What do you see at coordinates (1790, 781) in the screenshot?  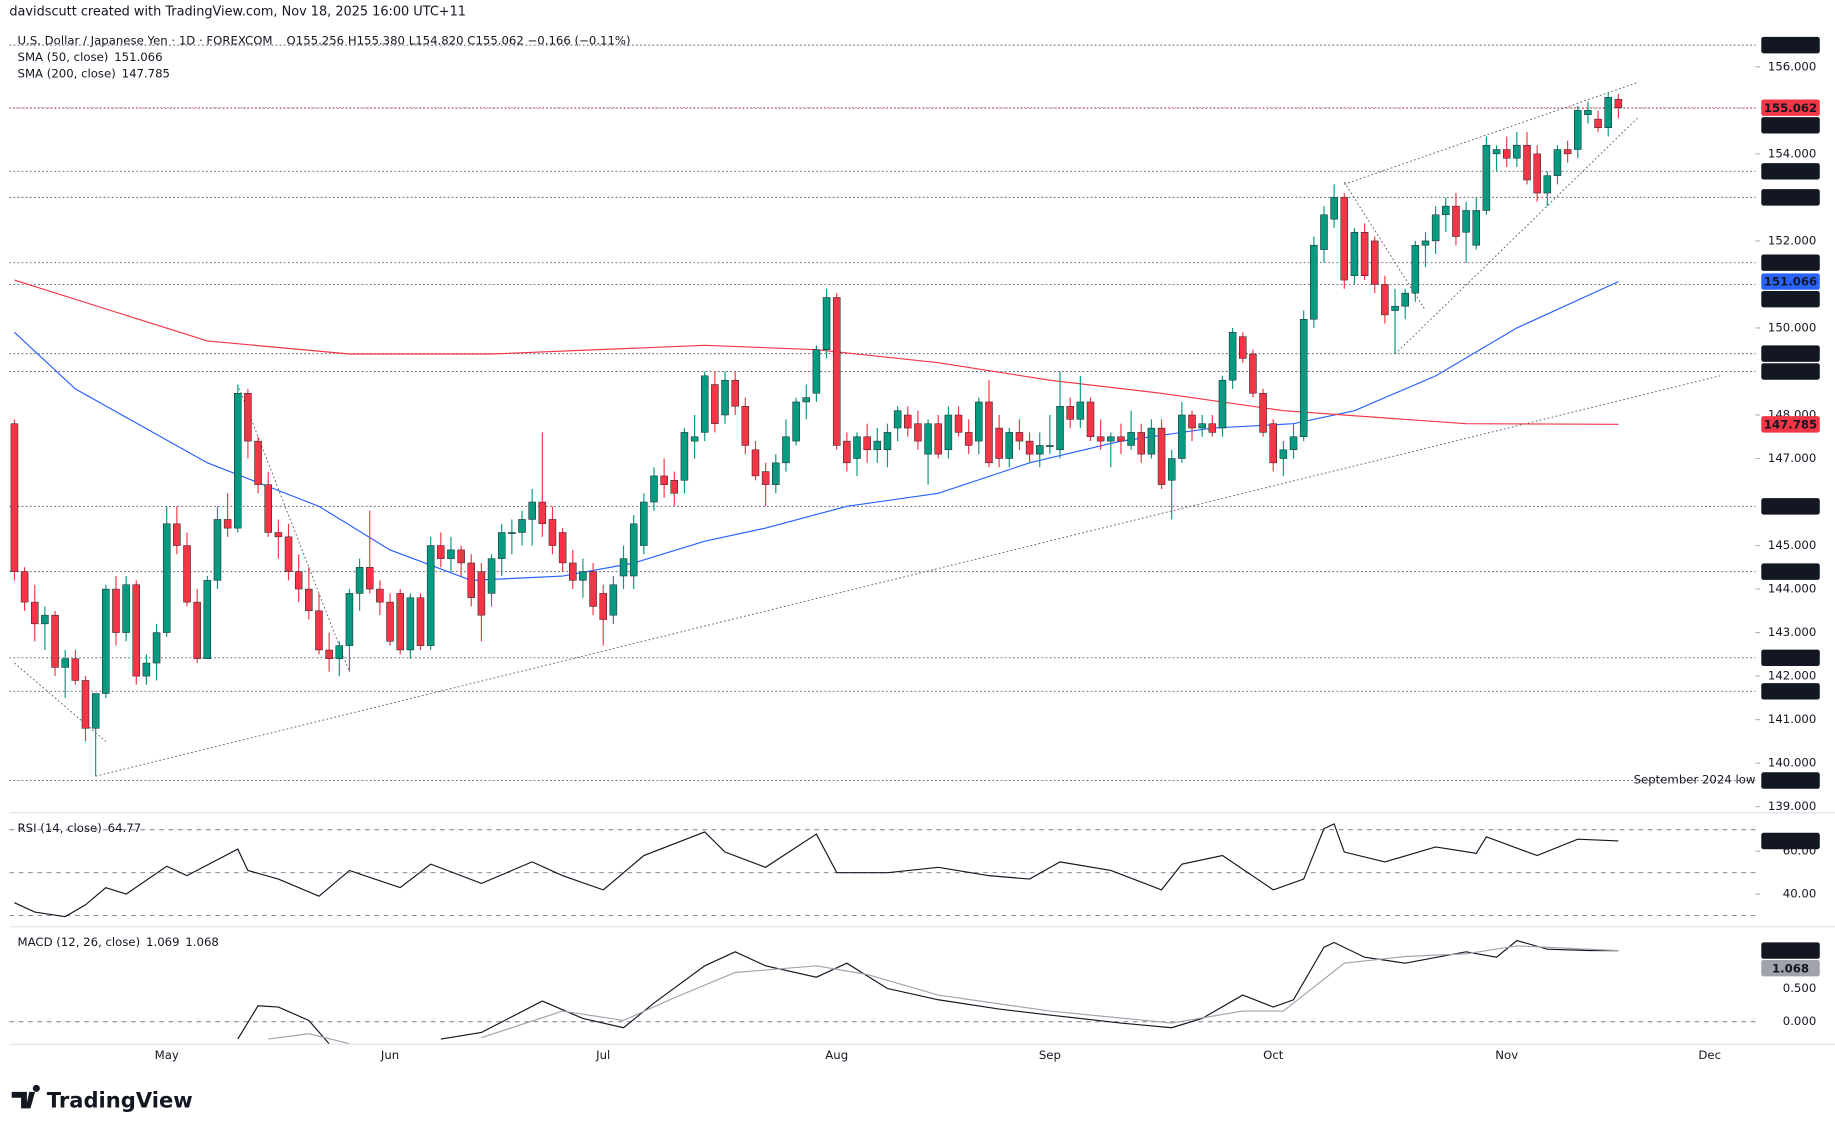 I see `level-label: 139.600` at bounding box center [1790, 781].